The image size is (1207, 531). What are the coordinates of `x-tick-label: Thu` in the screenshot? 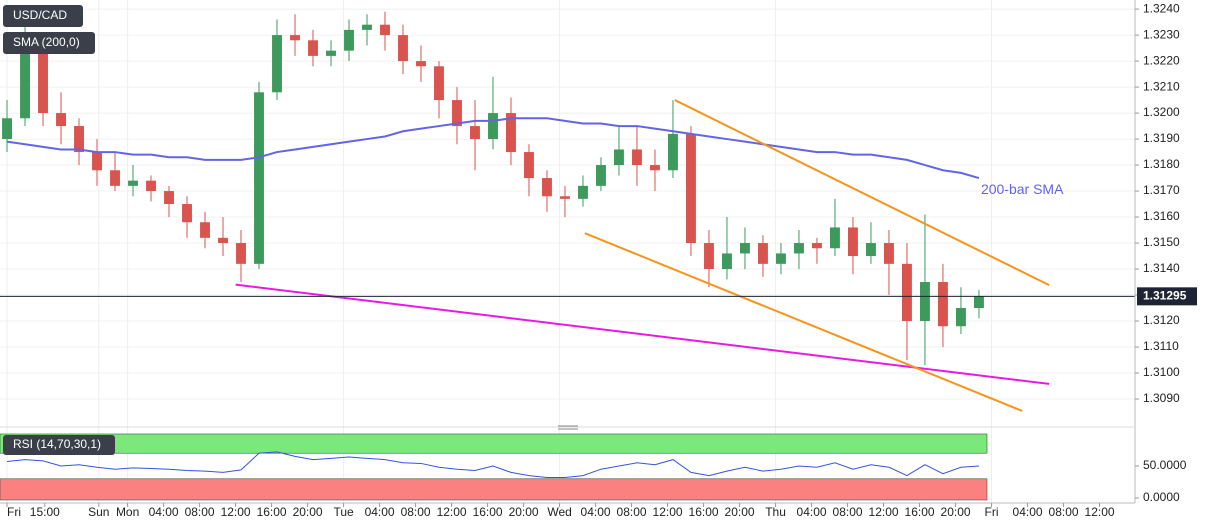 It's located at (775, 512).